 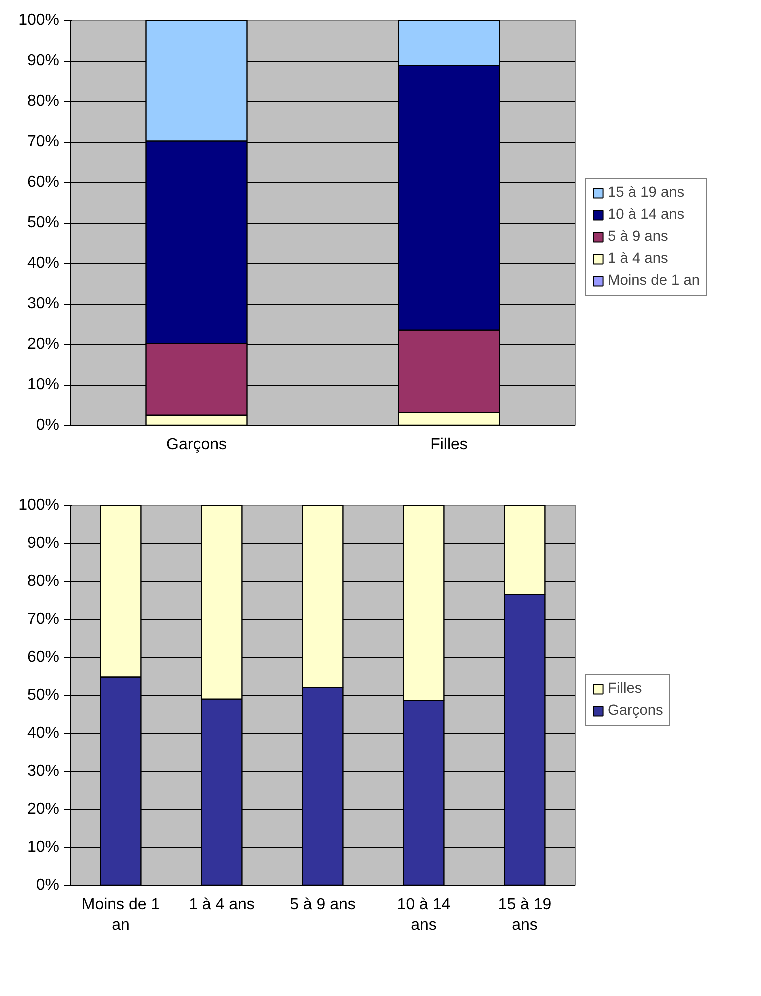 I want to click on legend-label: Moins de 1 an, so click(x=654, y=281).